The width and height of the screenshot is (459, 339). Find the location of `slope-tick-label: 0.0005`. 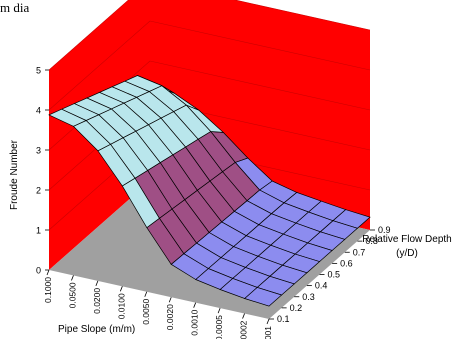

slope-tick-label: 0.0005 is located at coordinates (219, 327).